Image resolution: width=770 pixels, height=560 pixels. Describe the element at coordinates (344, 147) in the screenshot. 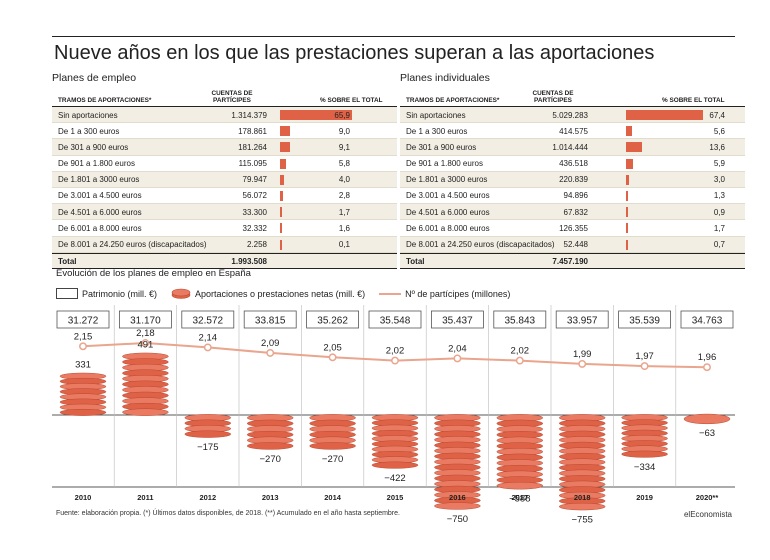

I see `row-pct: 9,1` at that location.